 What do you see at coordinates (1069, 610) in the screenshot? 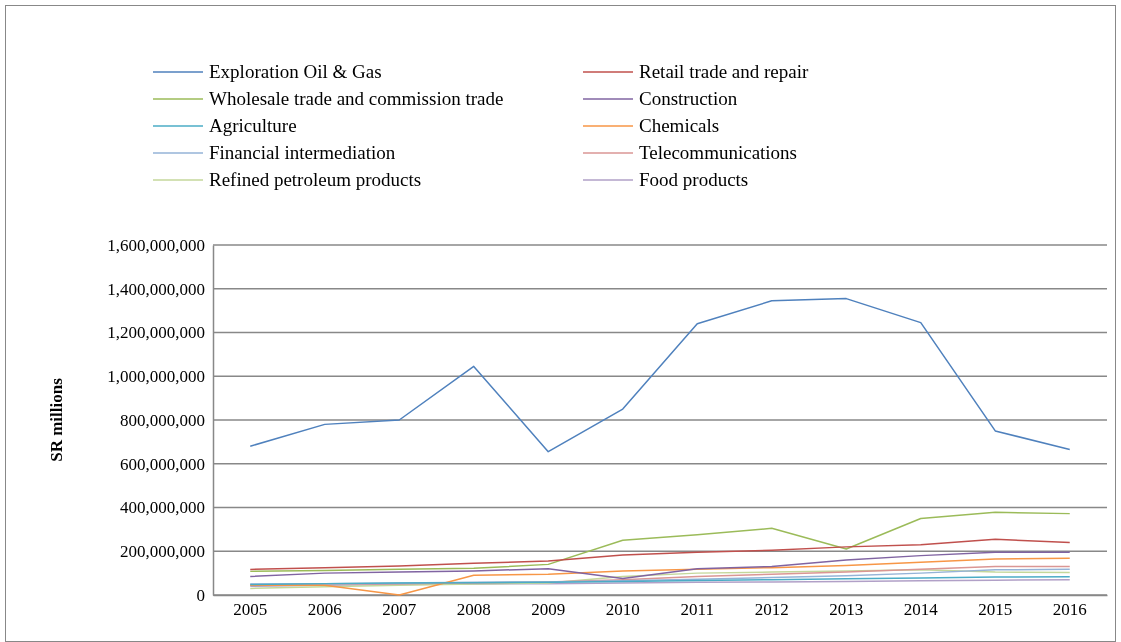
I see `x-tick-label: 2016` at bounding box center [1069, 610].